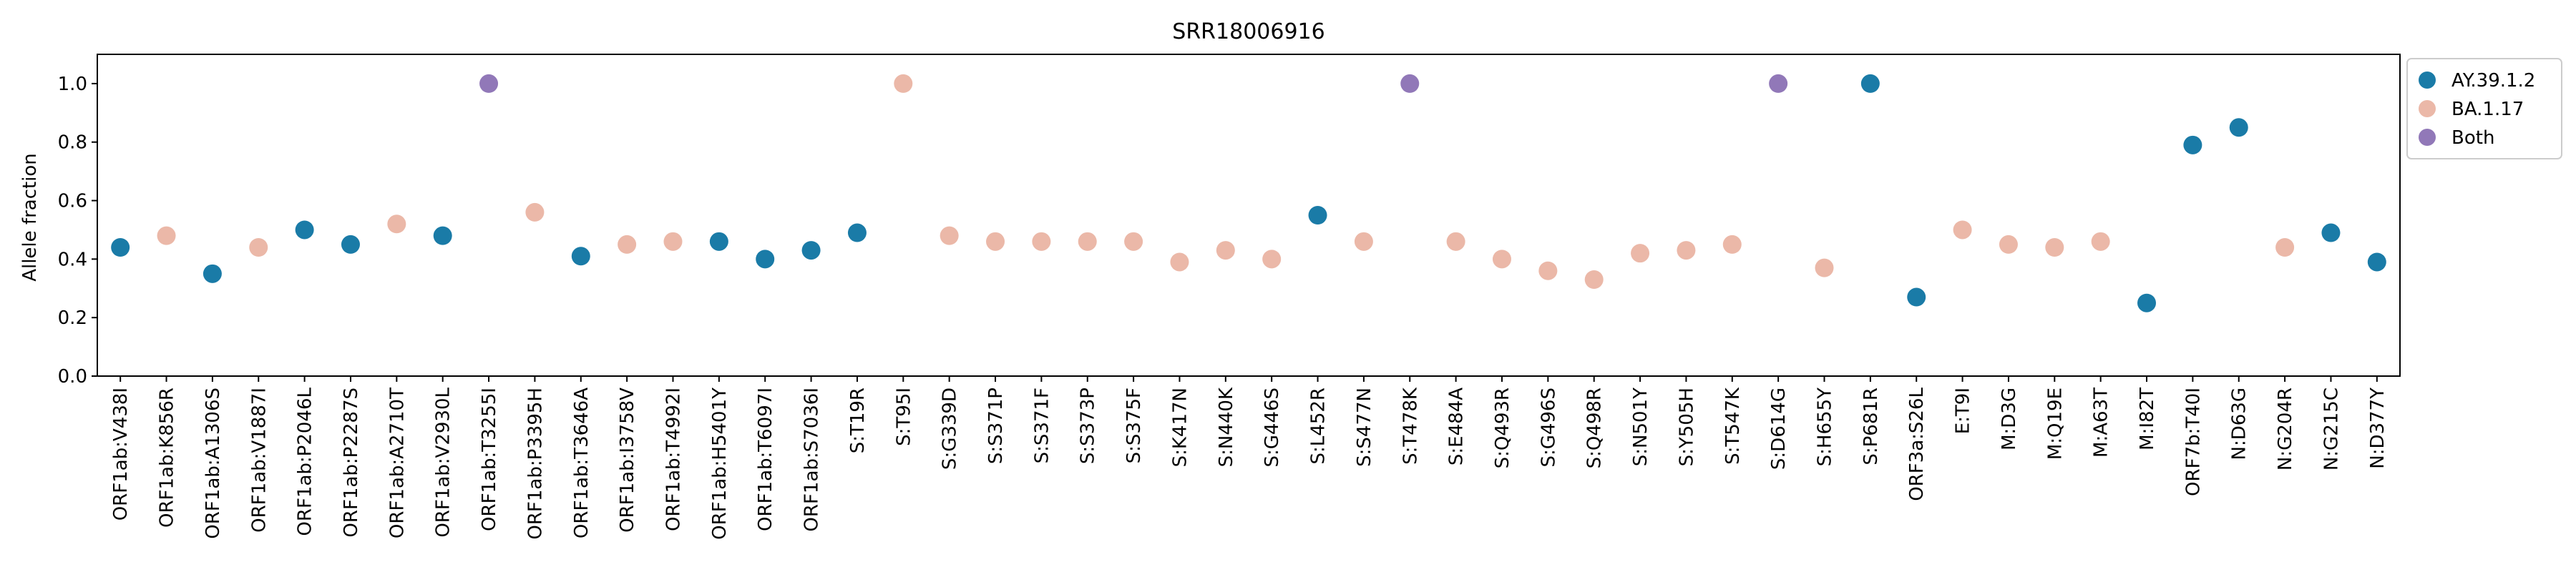 This screenshot has height=572, width=2576. I want to click on x-tick-label: ORF1ab:T3646A, so click(581, 463).